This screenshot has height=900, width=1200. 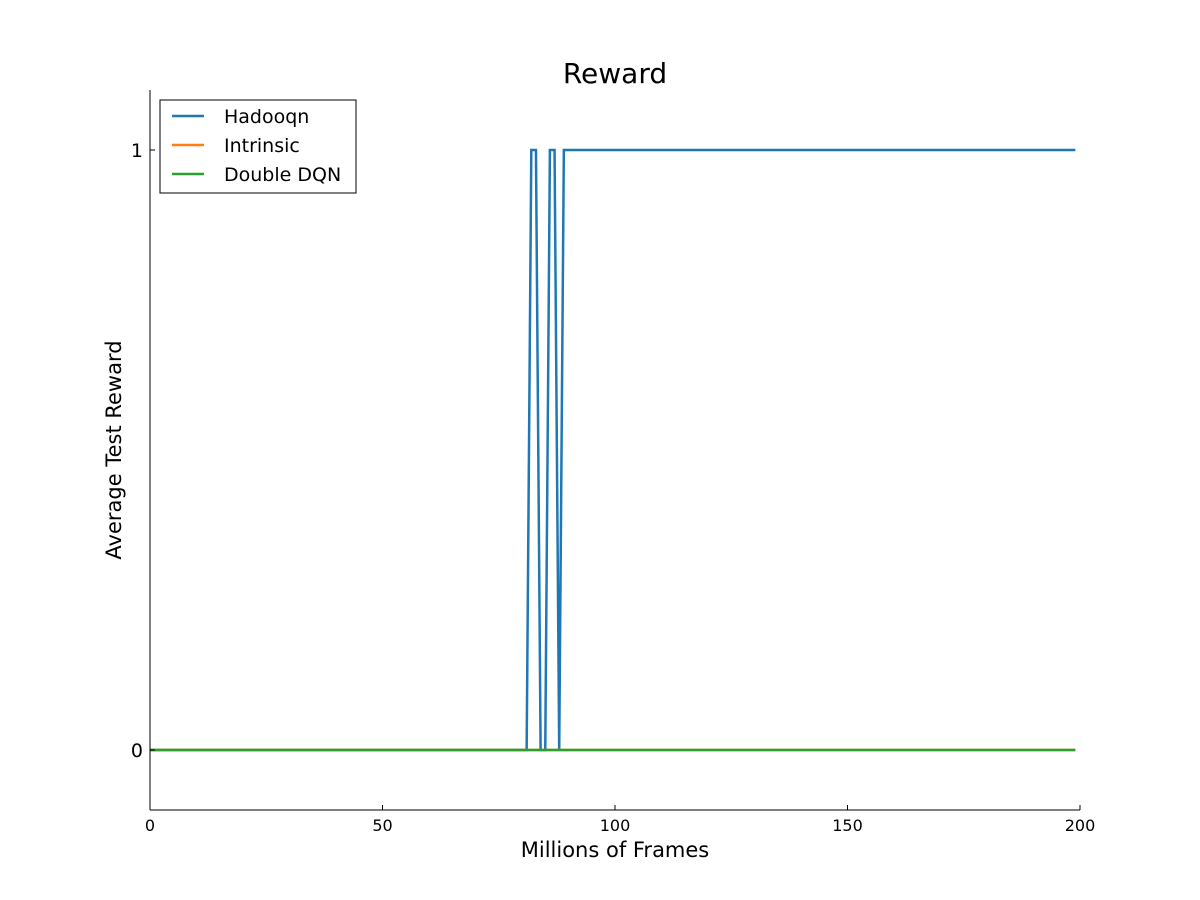 What do you see at coordinates (143, 451) in the screenshot?
I see `y-ticks: 01` at bounding box center [143, 451].